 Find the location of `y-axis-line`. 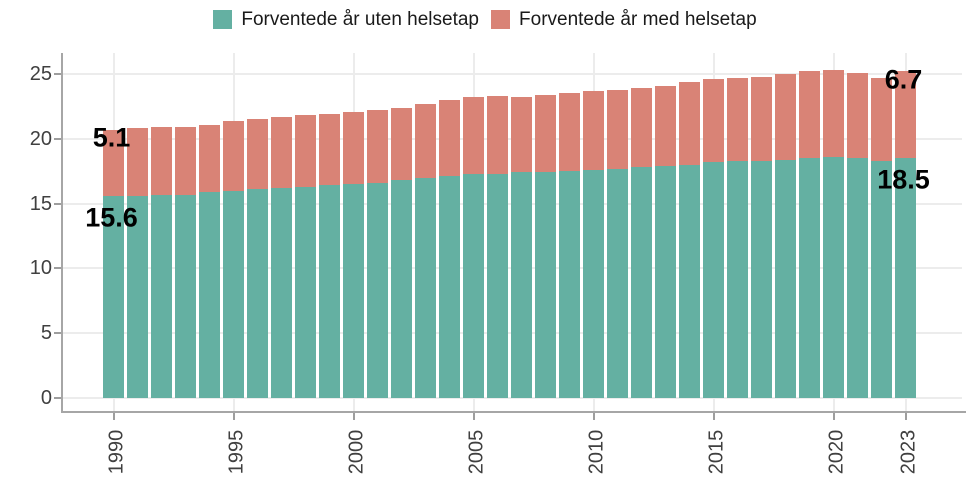

y-axis-line is located at coordinates (62, 233).